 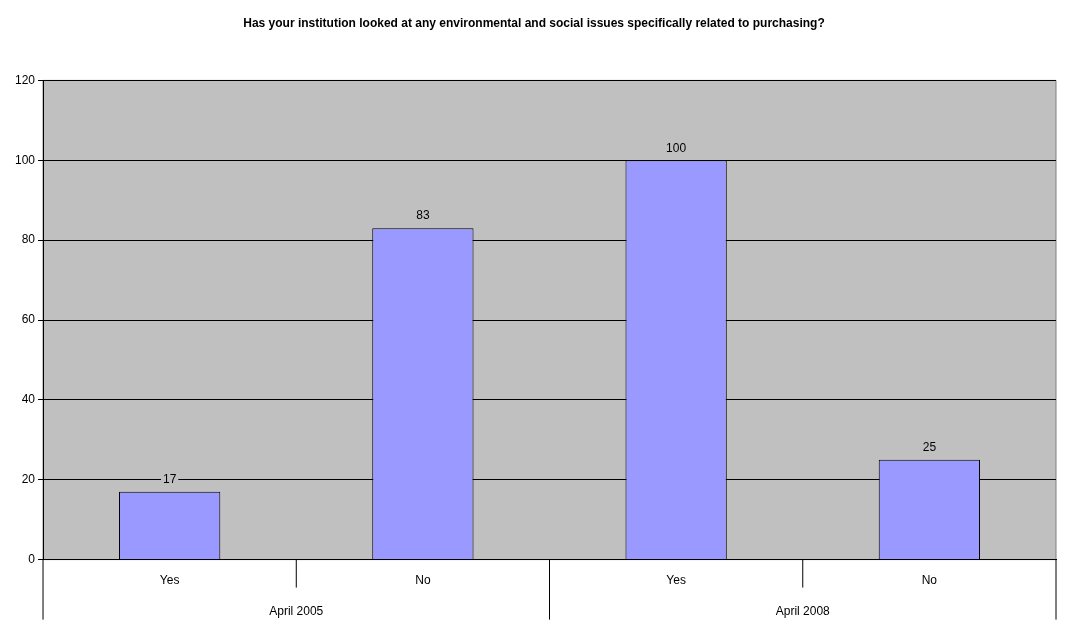 What do you see at coordinates (803, 610) in the screenshot?
I see `text: April 2008` at bounding box center [803, 610].